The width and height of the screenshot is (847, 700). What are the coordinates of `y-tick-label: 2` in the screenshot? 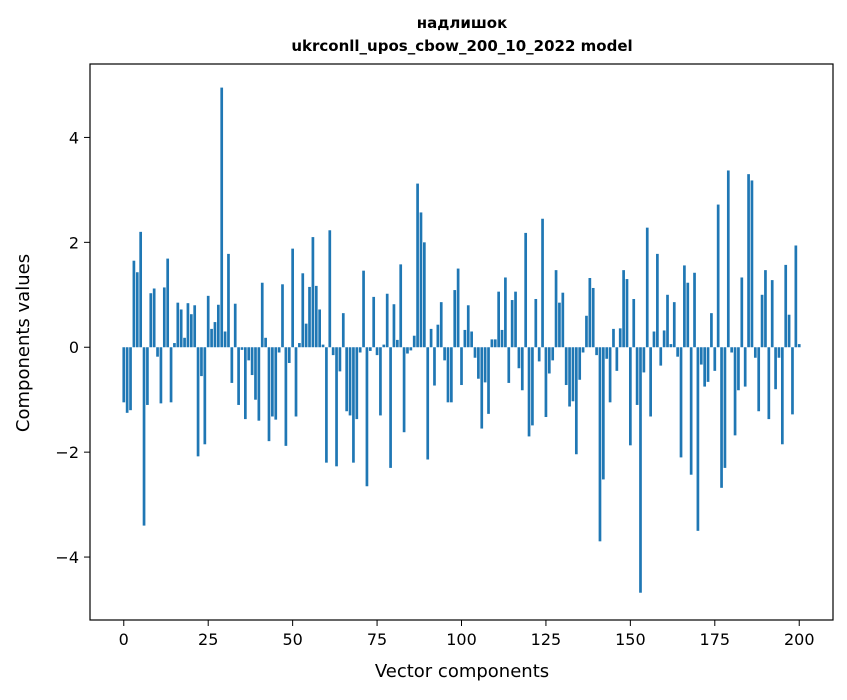 It's located at (74, 242).